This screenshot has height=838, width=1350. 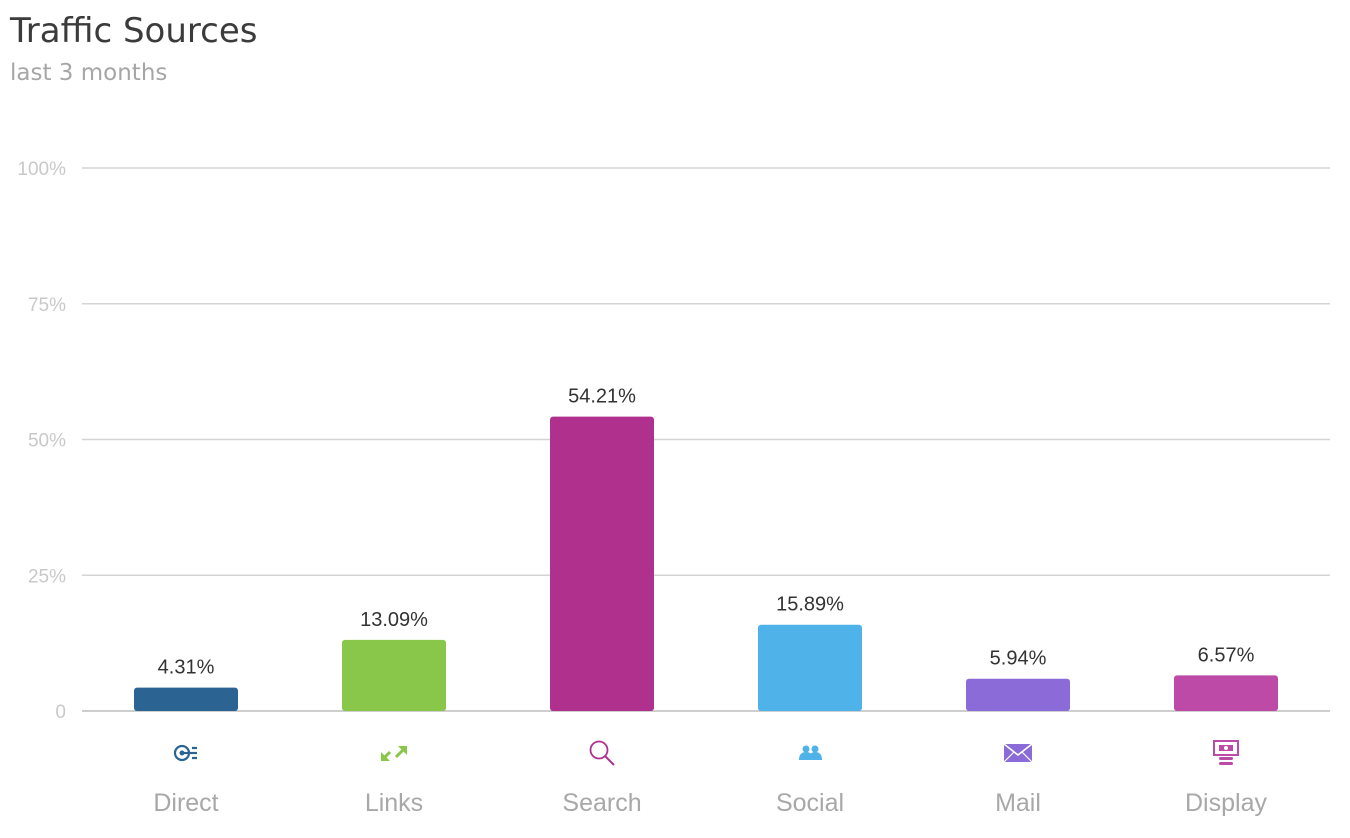 What do you see at coordinates (394, 803) in the screenshot?
I see `x-tick-label-links: Links` at bounding box center [394, 803].